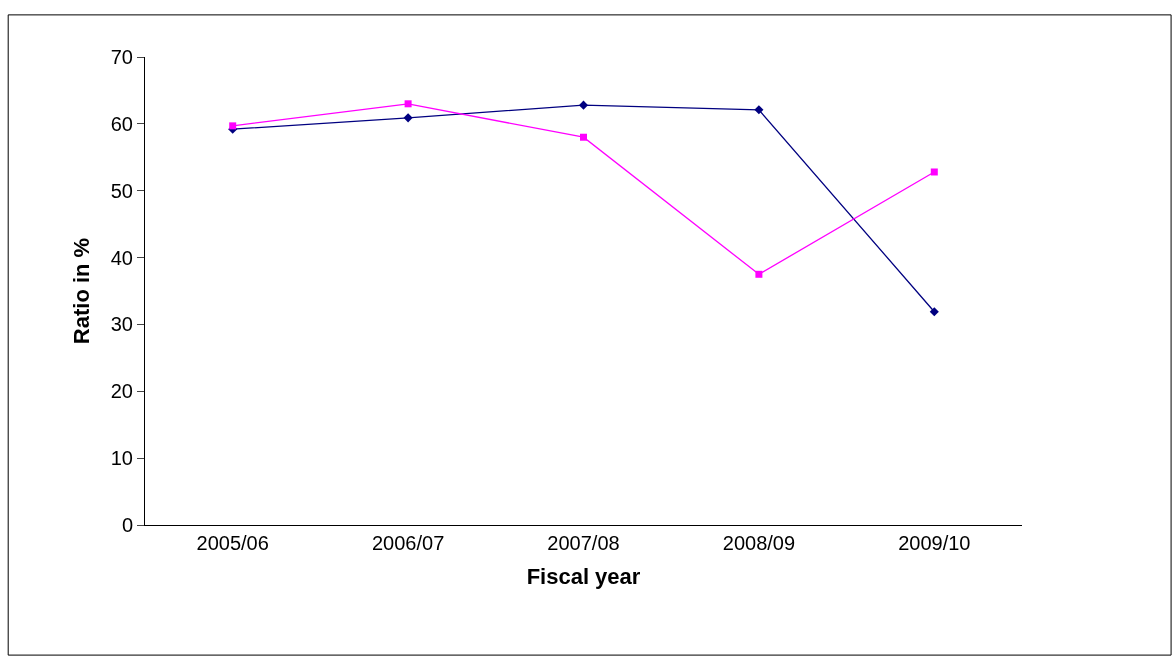  I want to click on y-tick-label: 70, so click(121, 57).